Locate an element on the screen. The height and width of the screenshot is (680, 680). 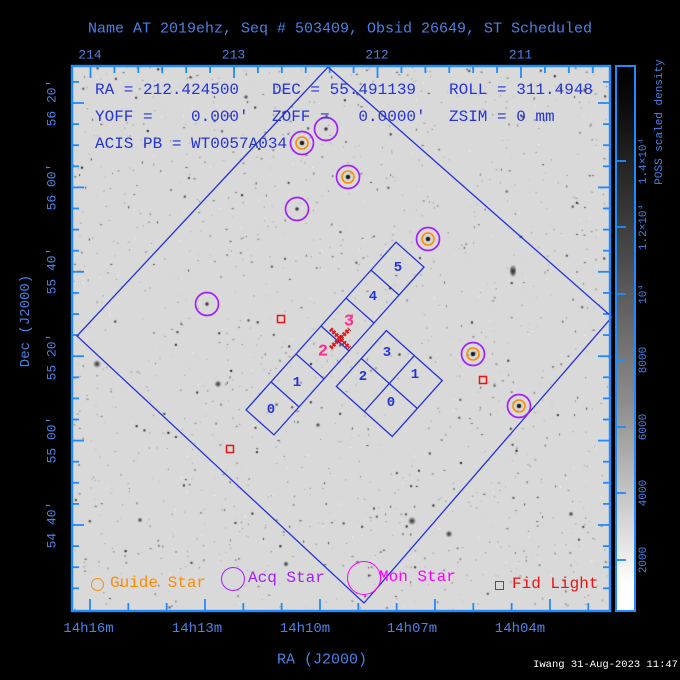
legend-item-label: Mon Star is located at coordinates (417, 577).